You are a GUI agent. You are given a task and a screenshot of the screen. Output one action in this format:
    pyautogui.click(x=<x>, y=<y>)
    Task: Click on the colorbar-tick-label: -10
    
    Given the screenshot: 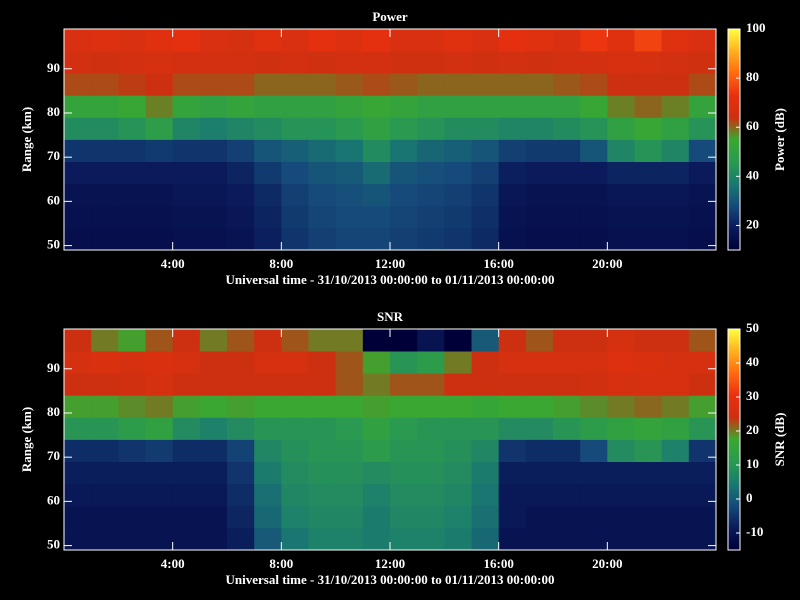 What is the action you would take?
    pyautogui.click(x=754, y=531)
    